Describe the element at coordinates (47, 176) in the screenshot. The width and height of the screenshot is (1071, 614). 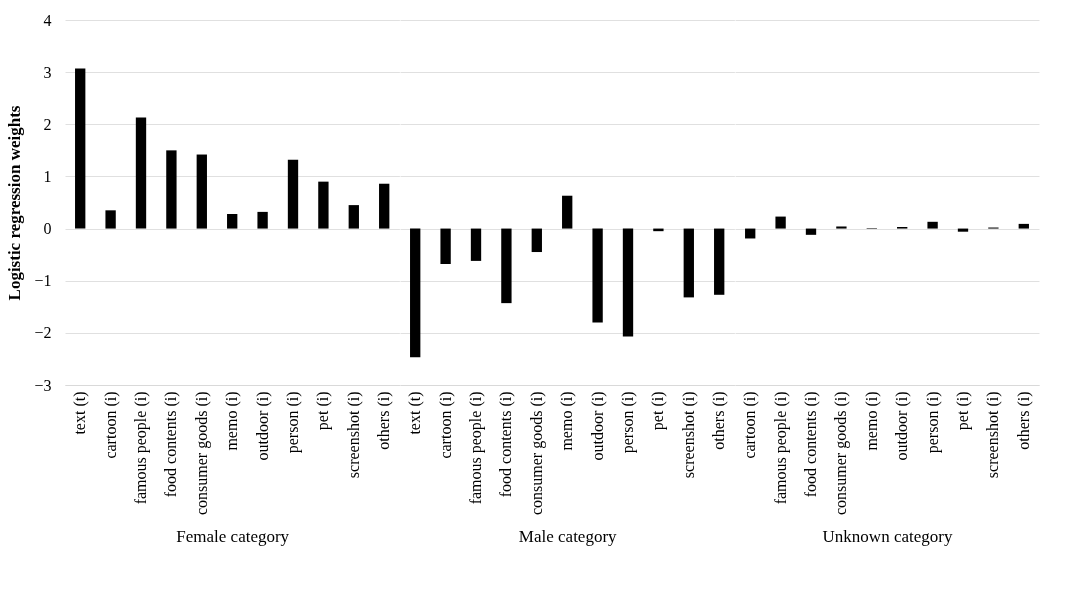
I see `y-tick-label: 1` at that location.